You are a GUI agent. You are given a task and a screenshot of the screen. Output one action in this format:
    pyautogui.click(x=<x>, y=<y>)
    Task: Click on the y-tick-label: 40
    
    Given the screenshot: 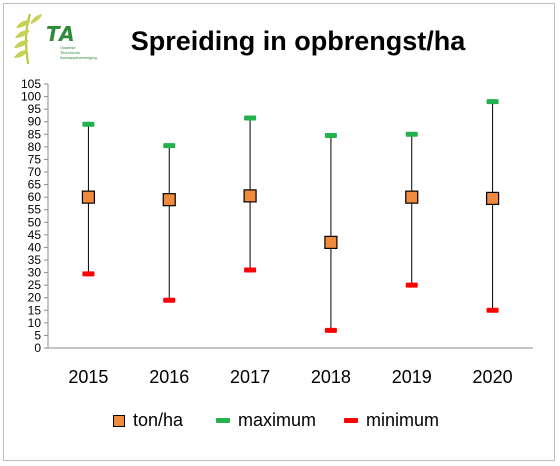 What is the action you would take?
    pyautogui.click(x=35, y=247)
    